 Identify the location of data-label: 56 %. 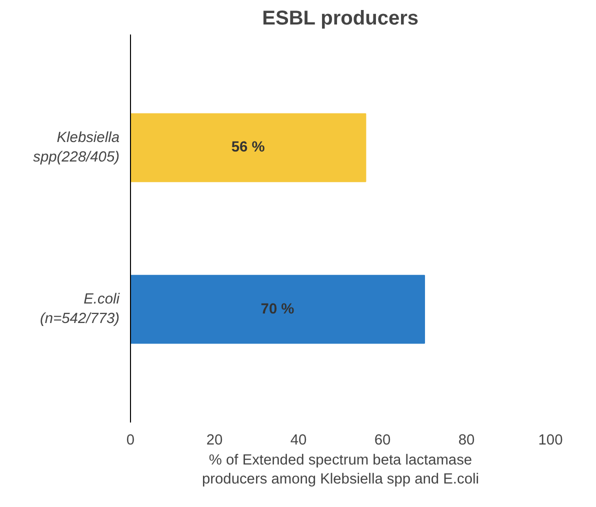
(248, 148).